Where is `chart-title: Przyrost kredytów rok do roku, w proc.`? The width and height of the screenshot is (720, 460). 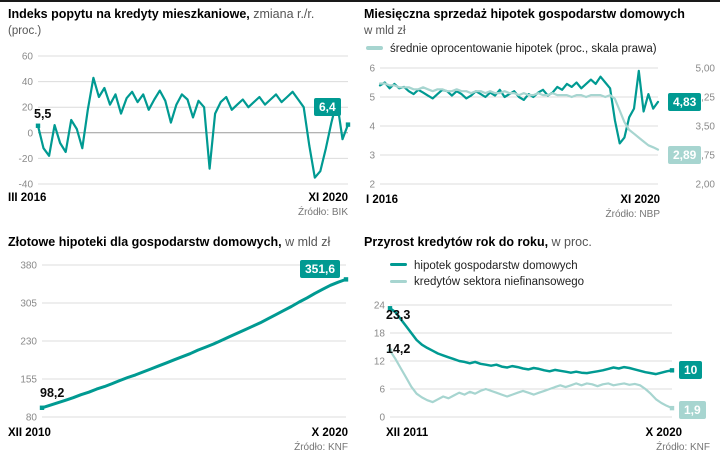 chart-title: Przyrost kredytów rok do roku, w proc. is located at coordinates (540, 243).